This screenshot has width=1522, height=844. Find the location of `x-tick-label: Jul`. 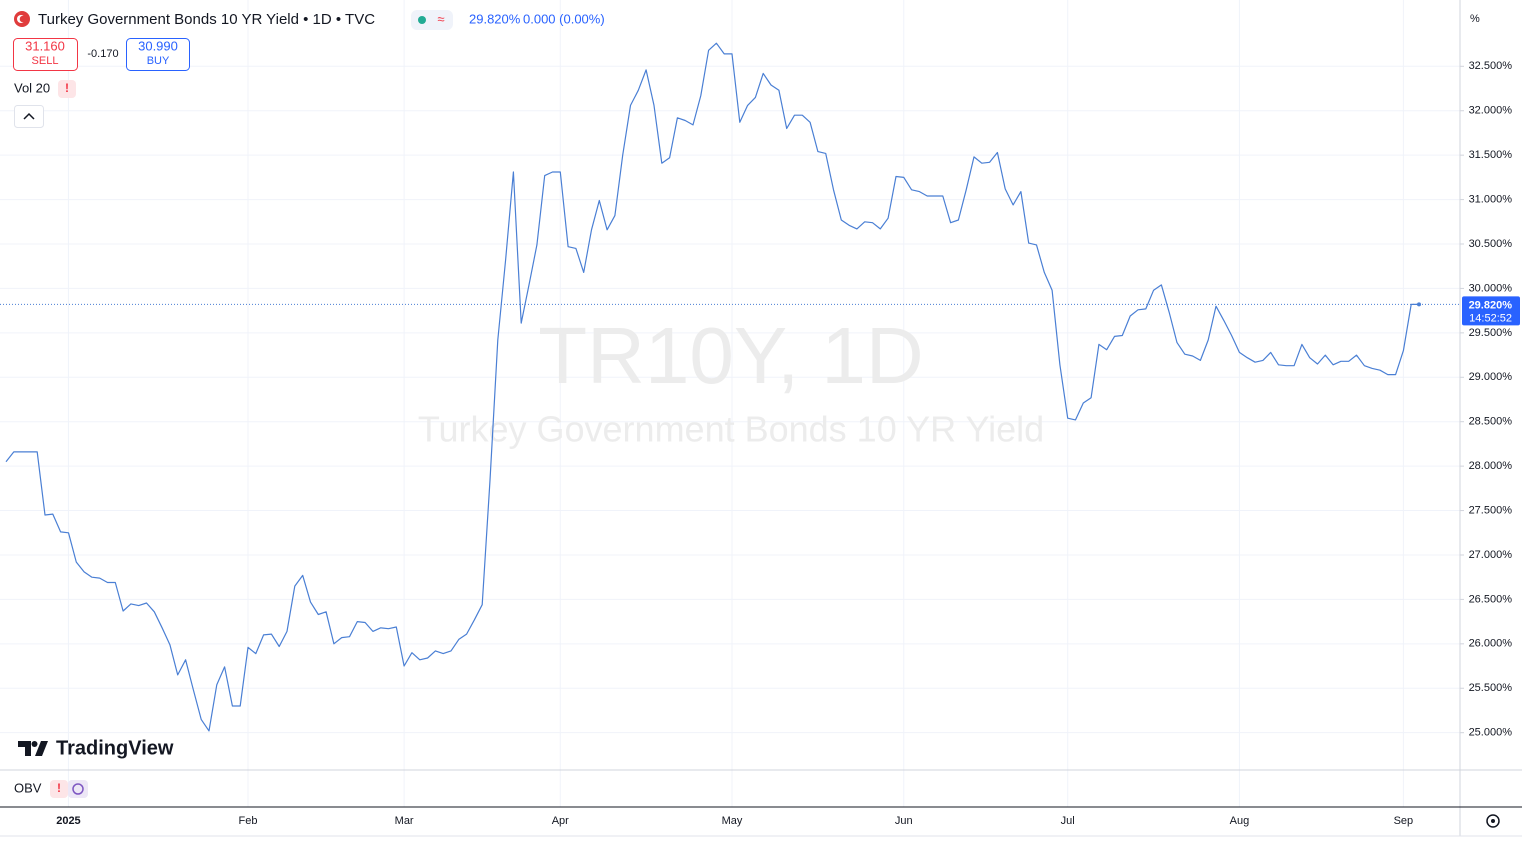

x-tick-label: Jul is located at coordinates (1068, 821).